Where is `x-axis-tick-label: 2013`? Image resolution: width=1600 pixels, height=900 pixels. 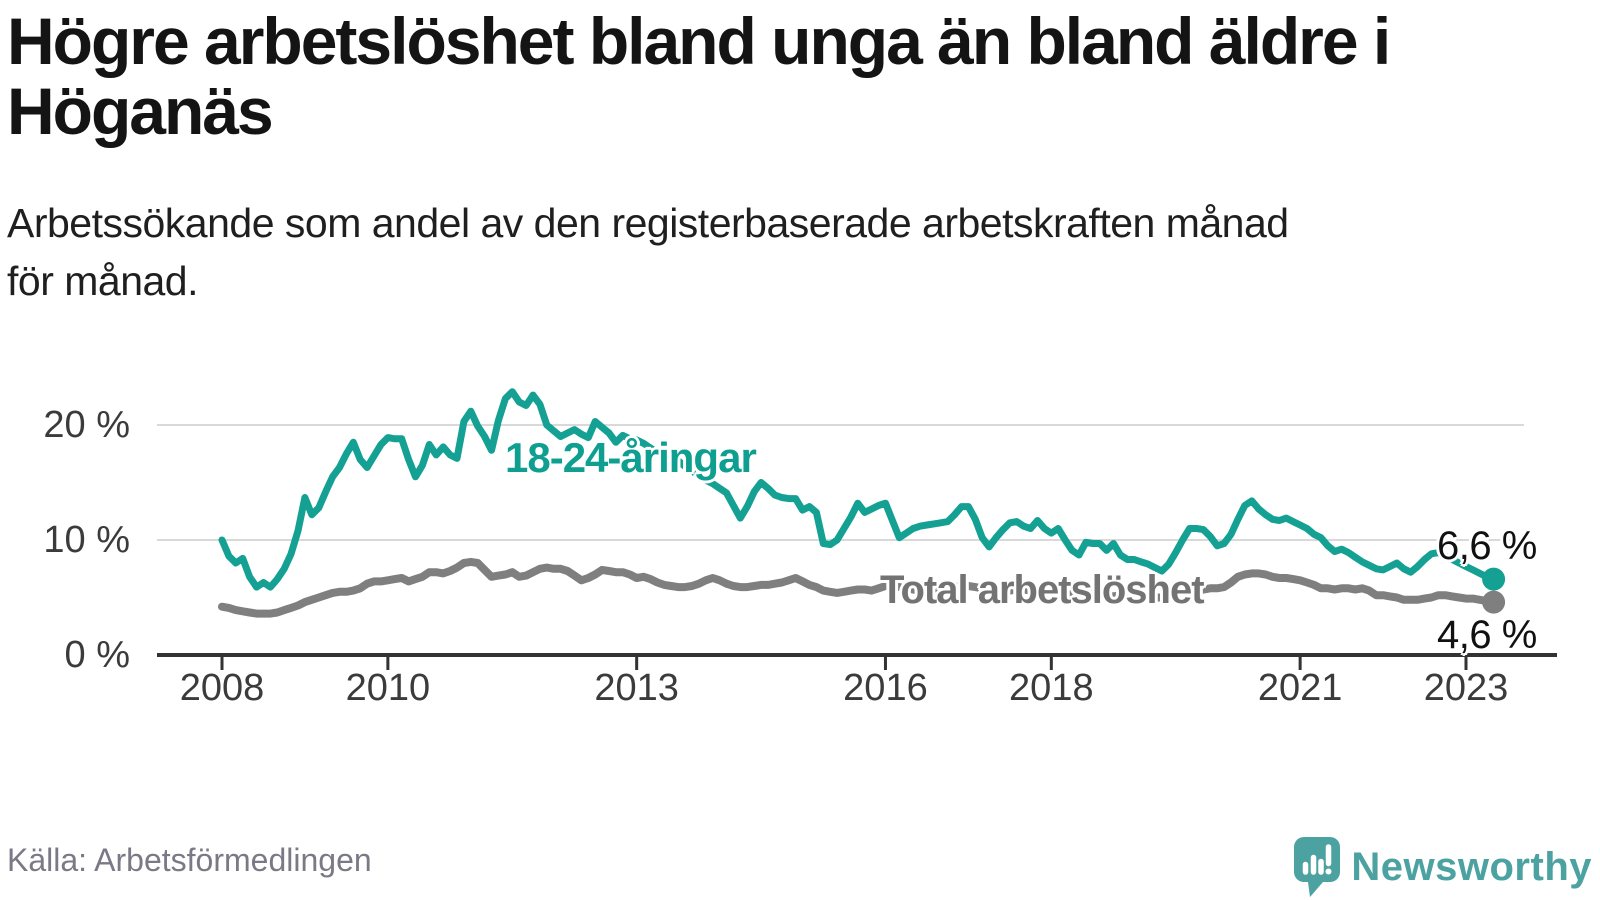 x-axis-tick-label: 2013 is located at coordinates (636, 688).